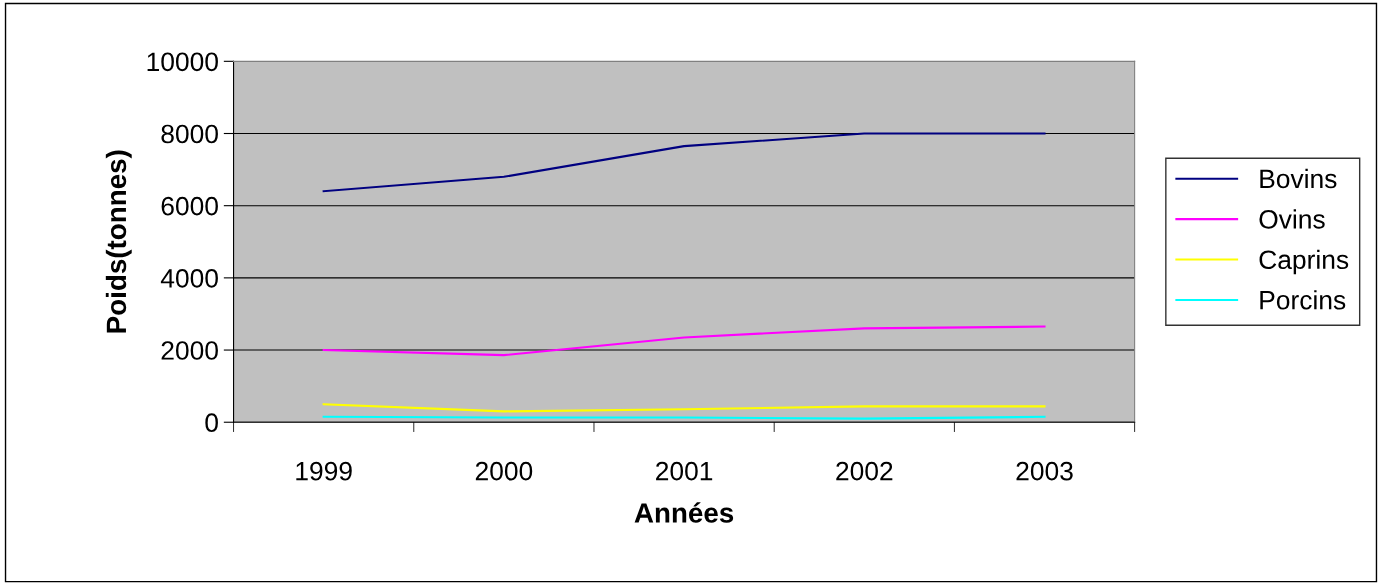 Image resolution: width=1382 pixels, height=584 pixels. Describe the element at coordinates (1304, 262) in the screenshot. I see `legend-label: Caprins` at that location.